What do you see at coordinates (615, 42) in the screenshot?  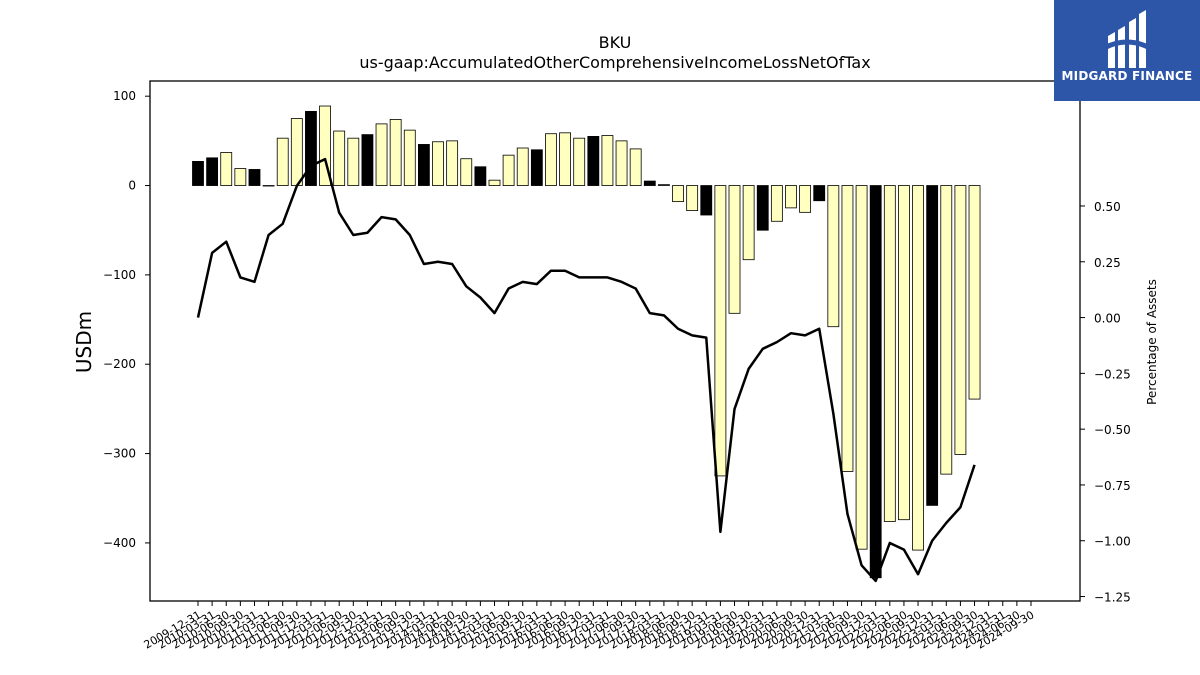 I see `chart-title: BKU` at bounding box center [615, 42].